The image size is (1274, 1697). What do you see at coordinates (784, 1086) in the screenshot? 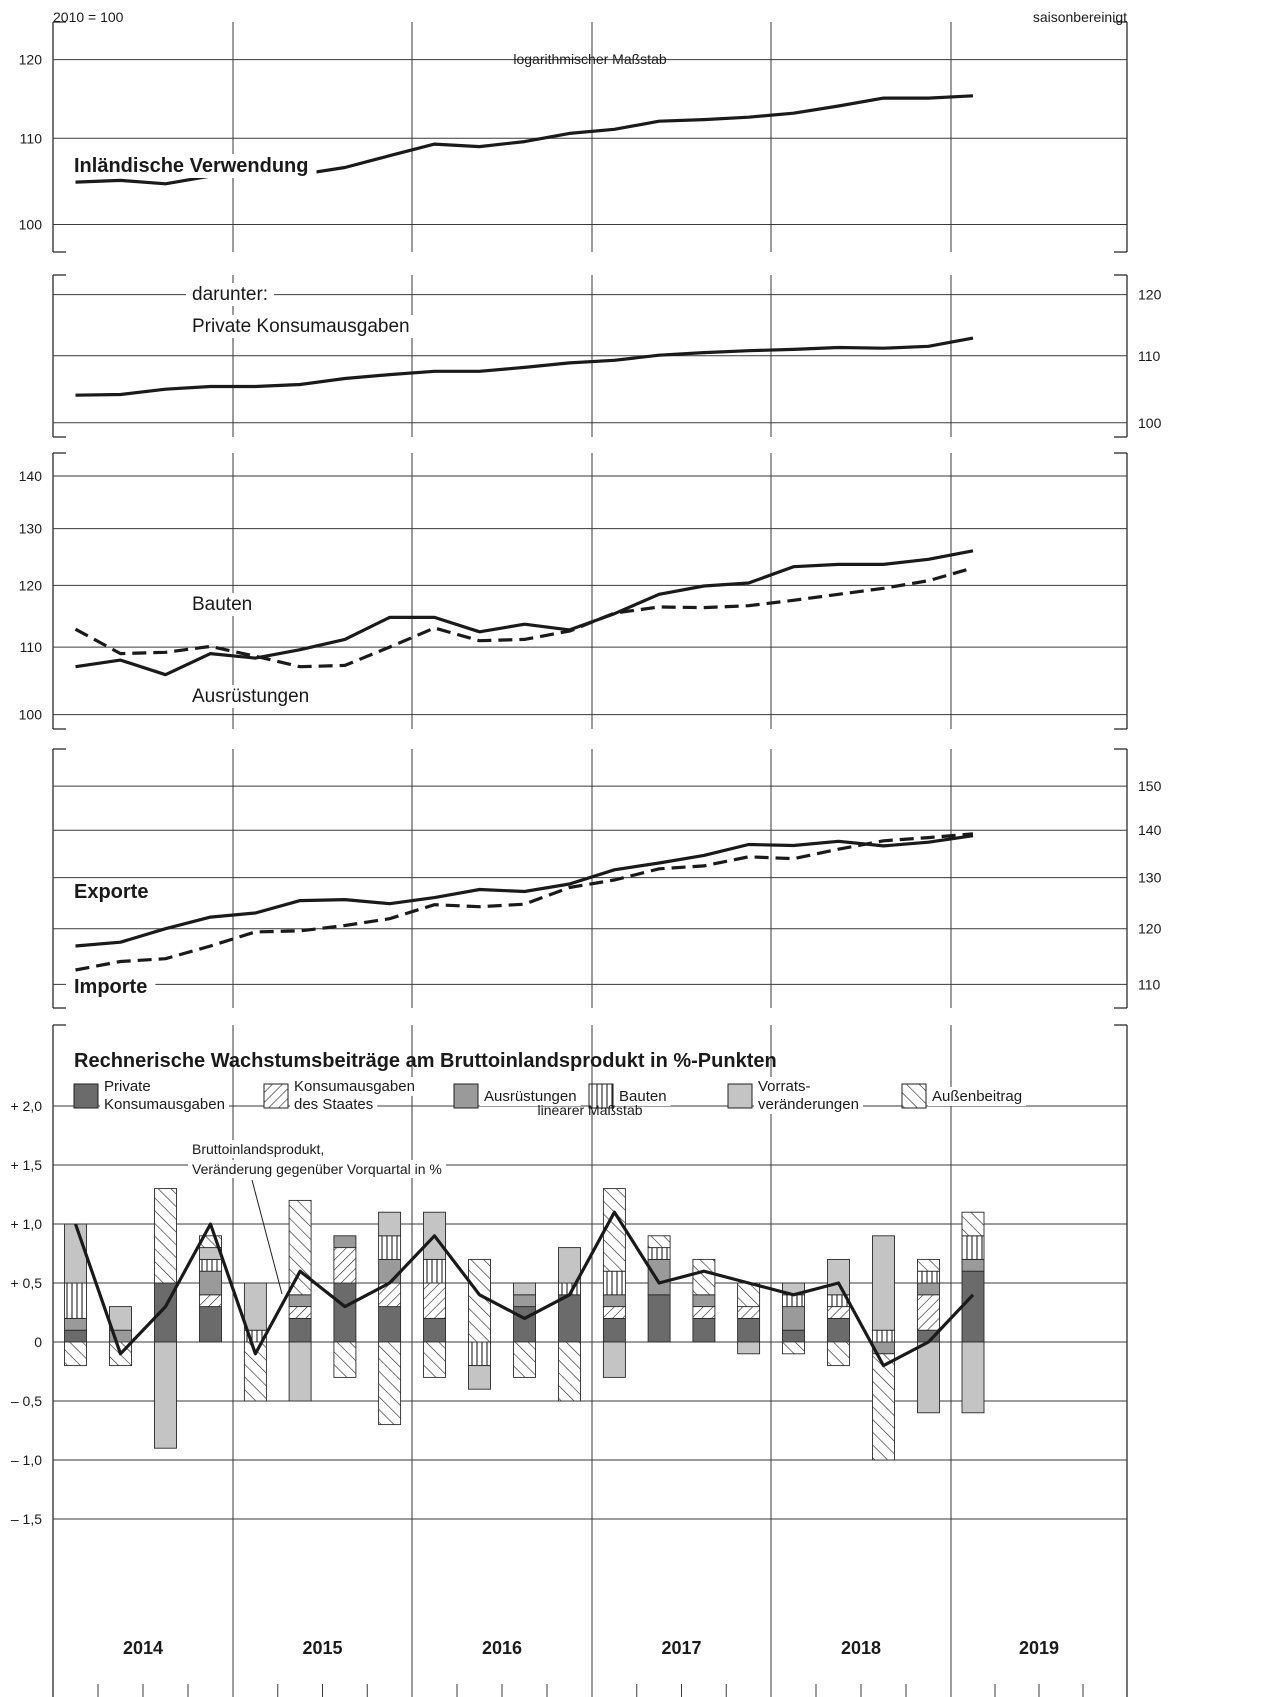
I see `legend-label-inventory: Vorrats-` at bounding box center [784, 1086].